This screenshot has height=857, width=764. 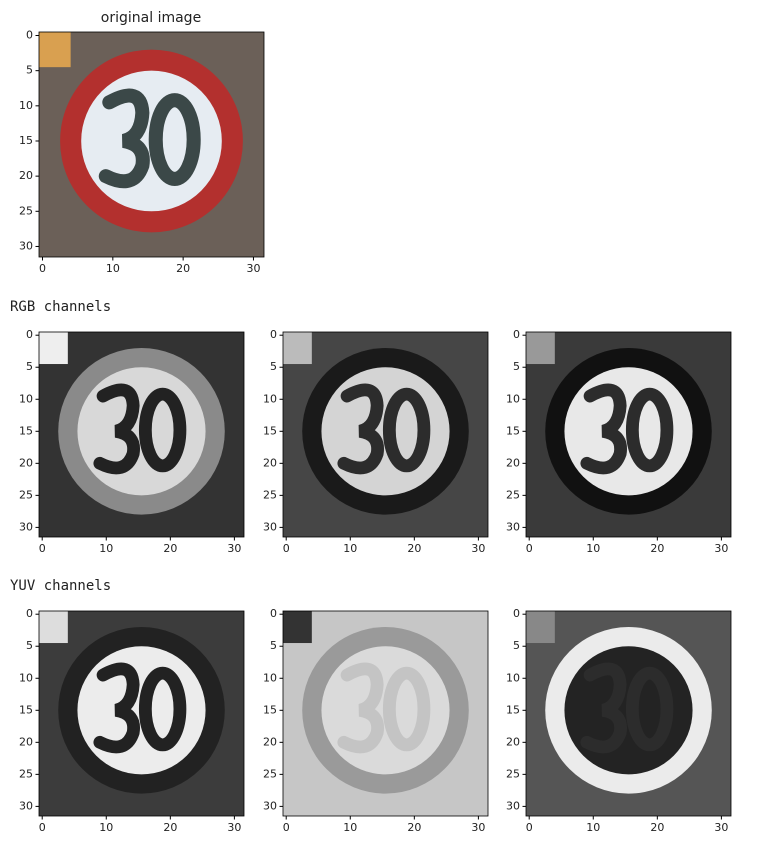 I want to click on plot-title: original image, so click(x=151, y=18).